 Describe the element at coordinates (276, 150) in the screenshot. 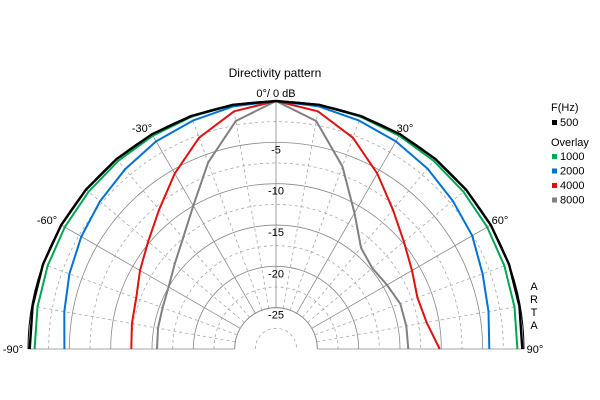

I see `db-tick-label: -5` at that location.